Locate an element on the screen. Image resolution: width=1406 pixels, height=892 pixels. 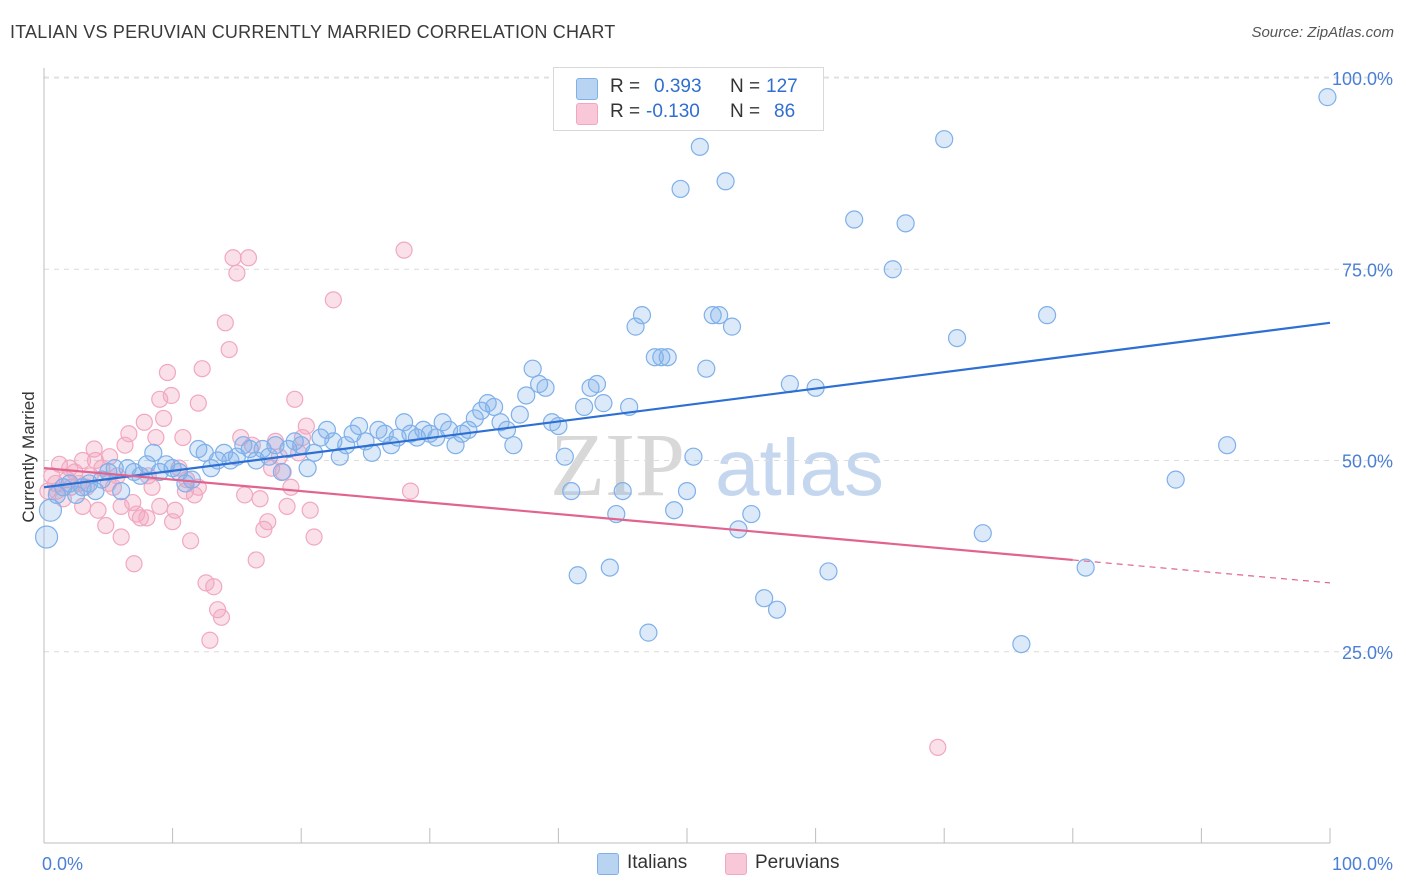
legend-n-value: 86 is located at coordinates (785, 111).